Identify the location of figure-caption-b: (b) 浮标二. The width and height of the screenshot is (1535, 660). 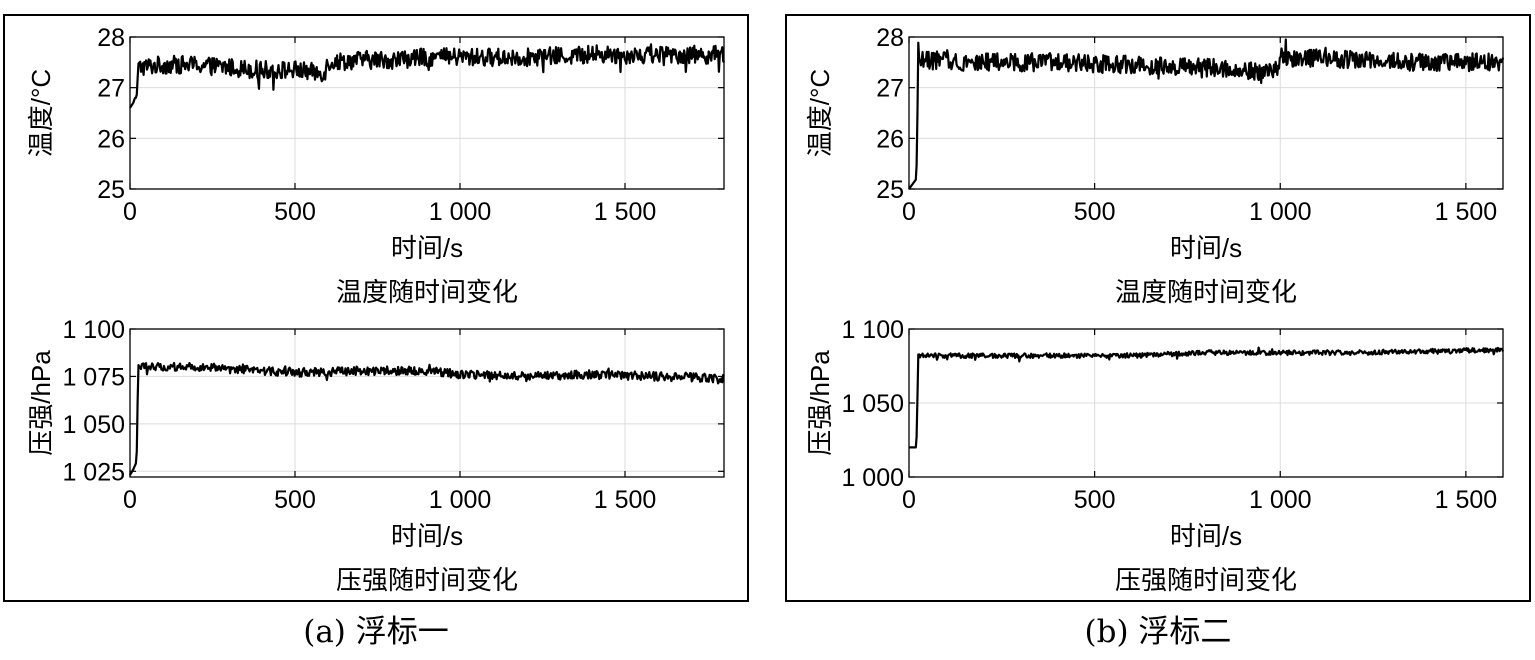
(1158, 632).